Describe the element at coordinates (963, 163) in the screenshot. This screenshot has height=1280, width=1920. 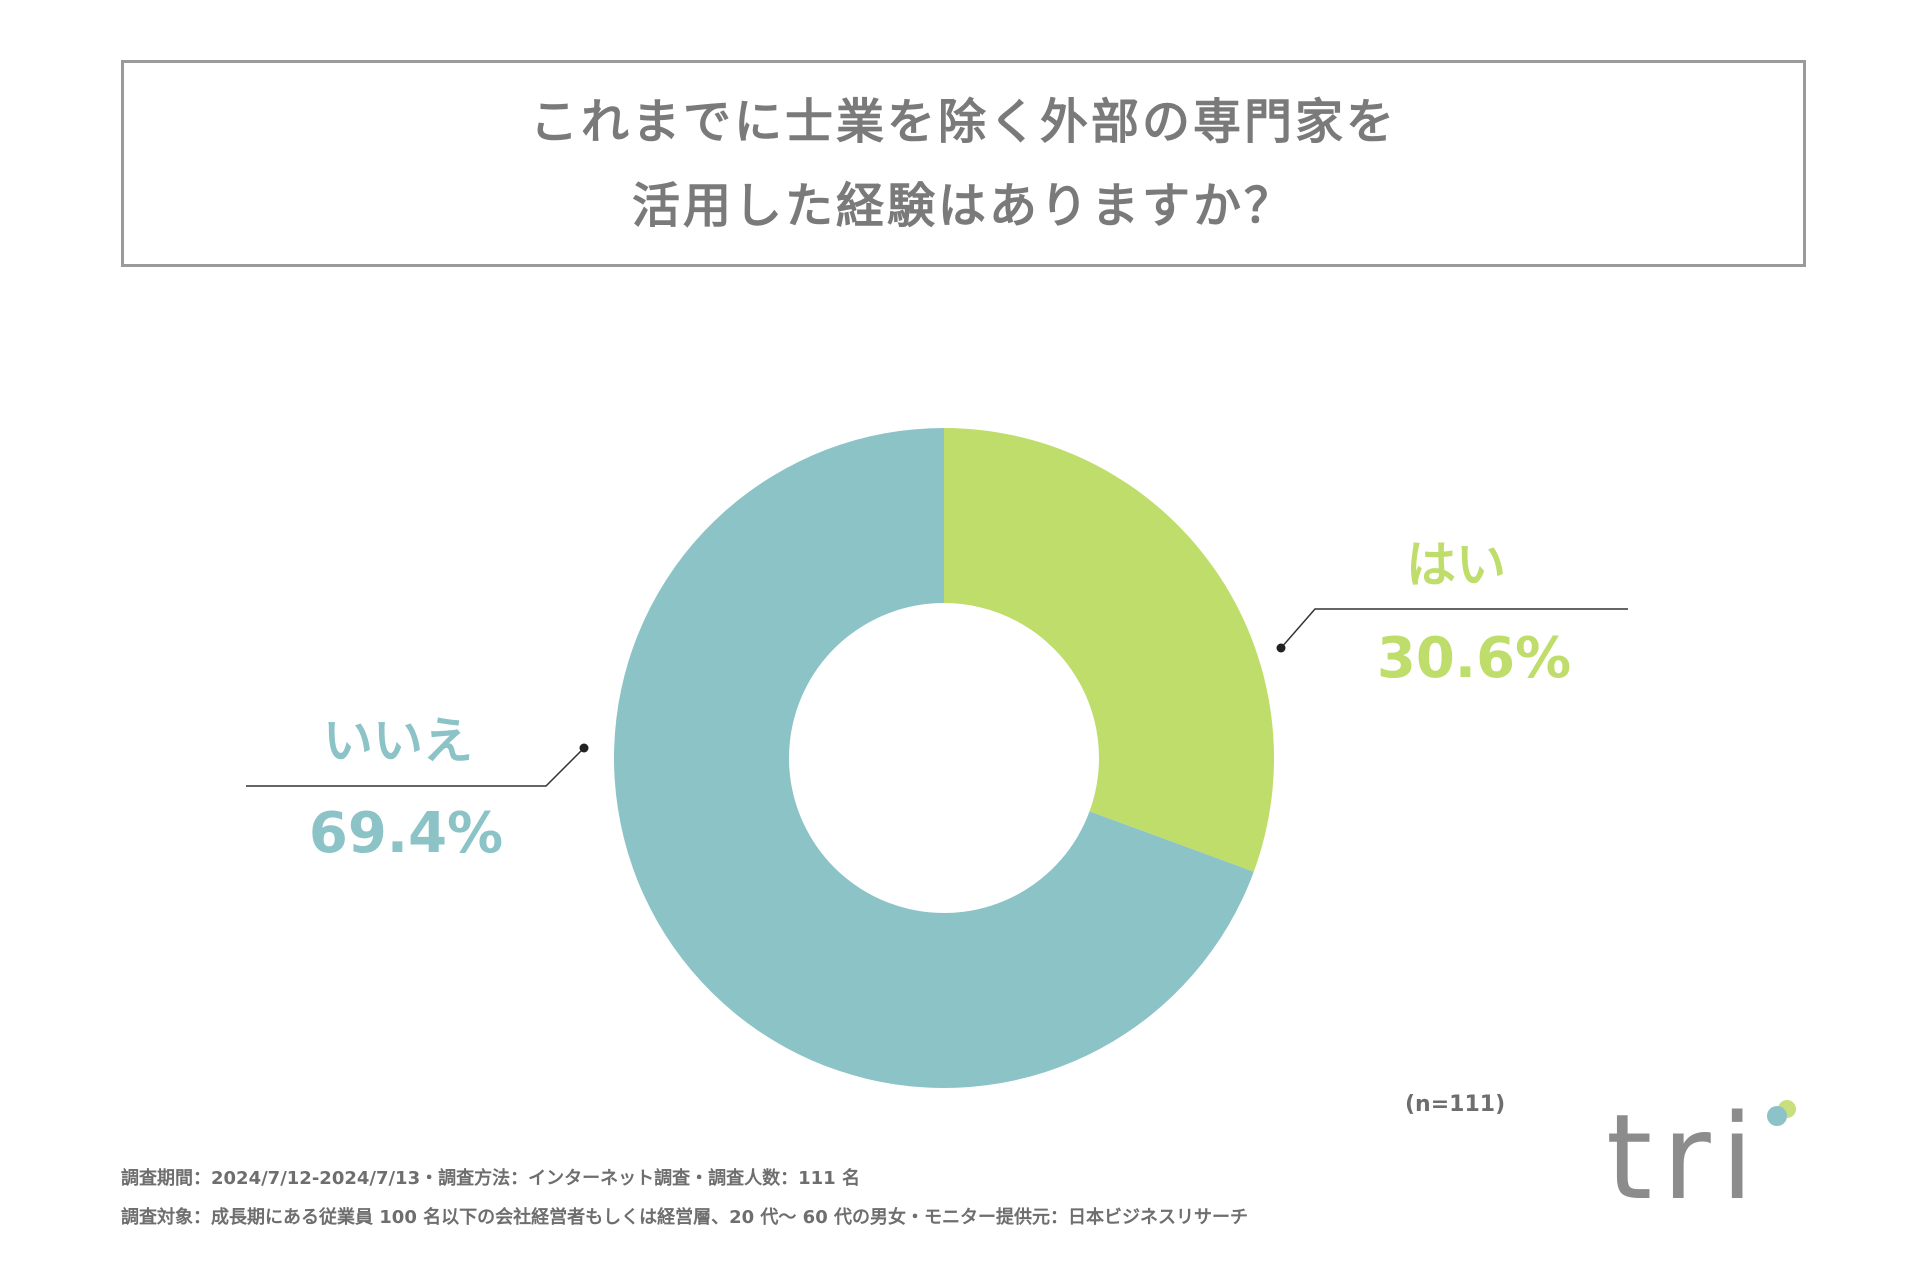
I see `title-box: これまでに士業を除く外部の専門家を 活用した経験はありますか？` at that location.